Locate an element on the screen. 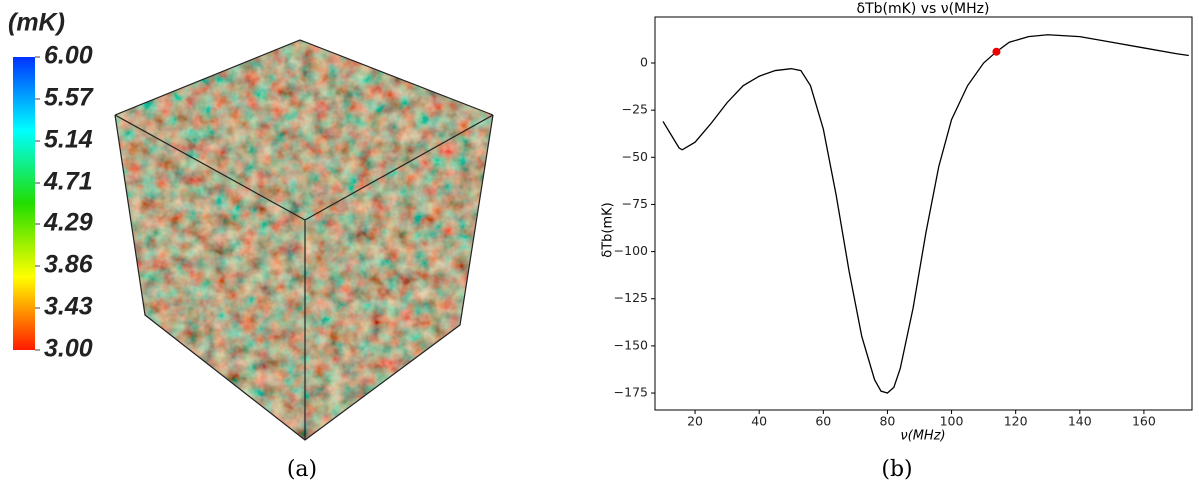  x-tick-label: 60 is located at coordinates (823, 421).